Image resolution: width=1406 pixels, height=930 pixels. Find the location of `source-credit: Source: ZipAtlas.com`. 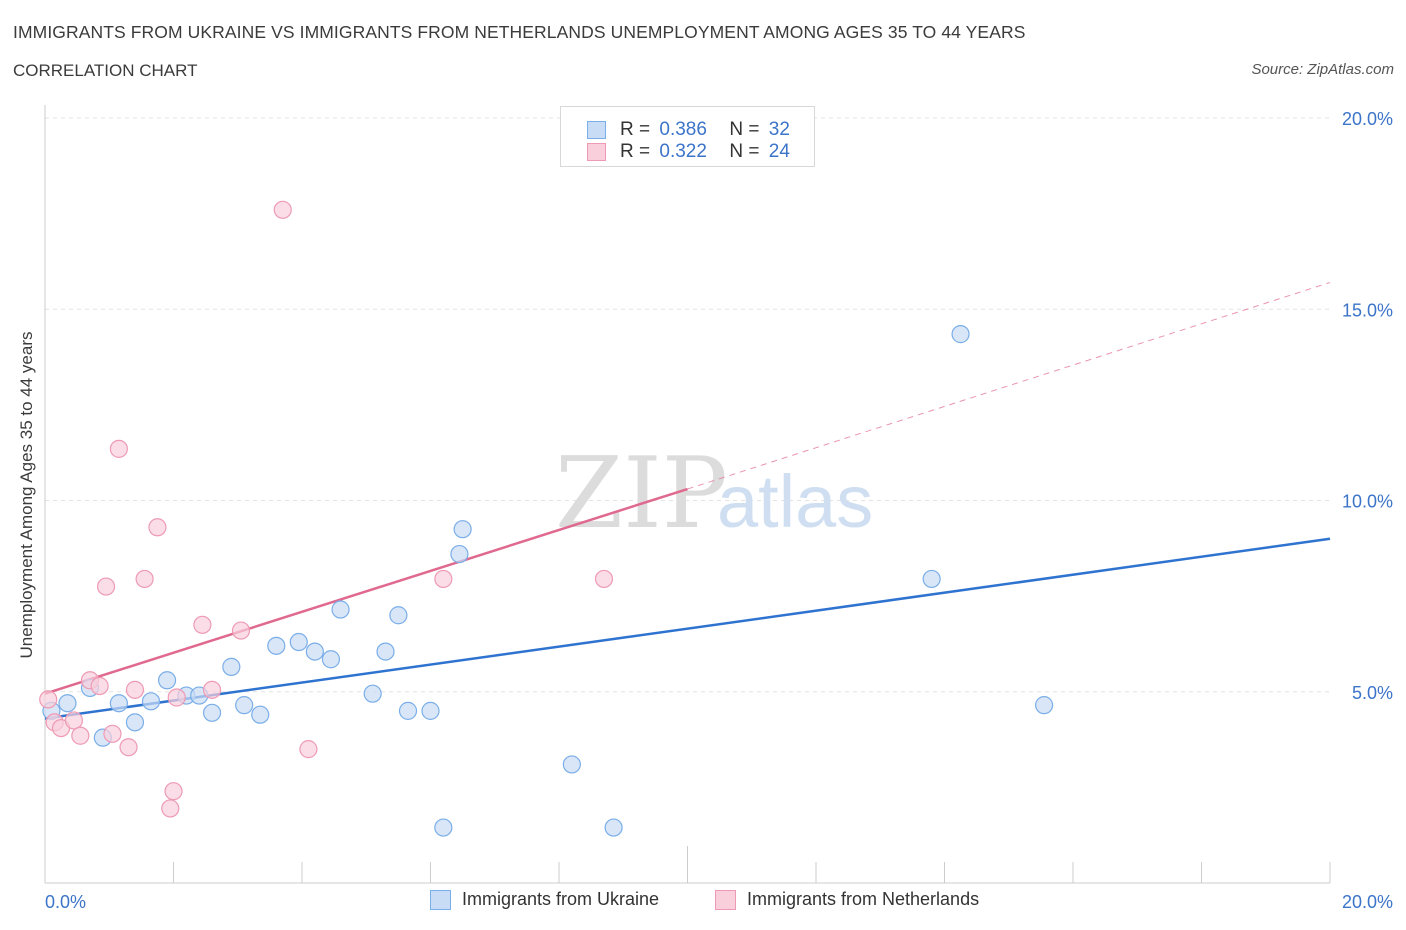

source-credit: Source: ZipAtlas.com is located at coordinates (1322, 69).